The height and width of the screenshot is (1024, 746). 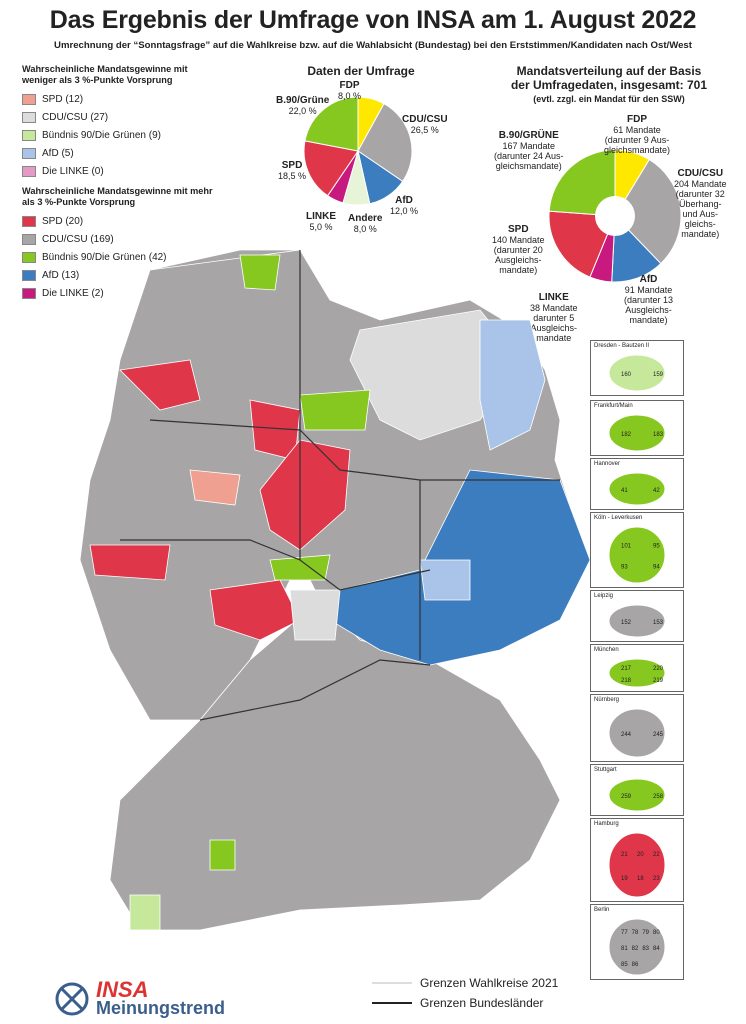 I want to click on inset-number: 258, so click(x=658, y=797).